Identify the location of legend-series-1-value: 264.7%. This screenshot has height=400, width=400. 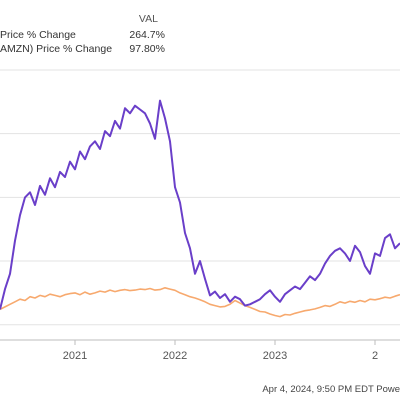
(147, 35).